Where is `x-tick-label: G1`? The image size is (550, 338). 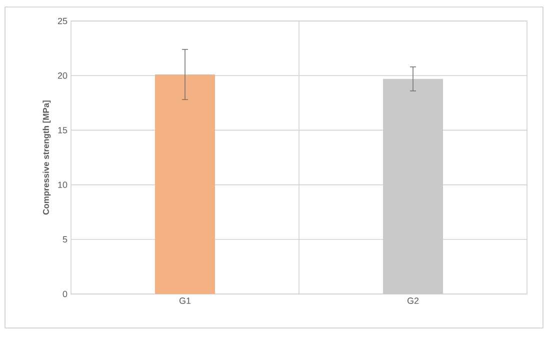 x-tick-label: G1 is located at coordinates (185, 301).